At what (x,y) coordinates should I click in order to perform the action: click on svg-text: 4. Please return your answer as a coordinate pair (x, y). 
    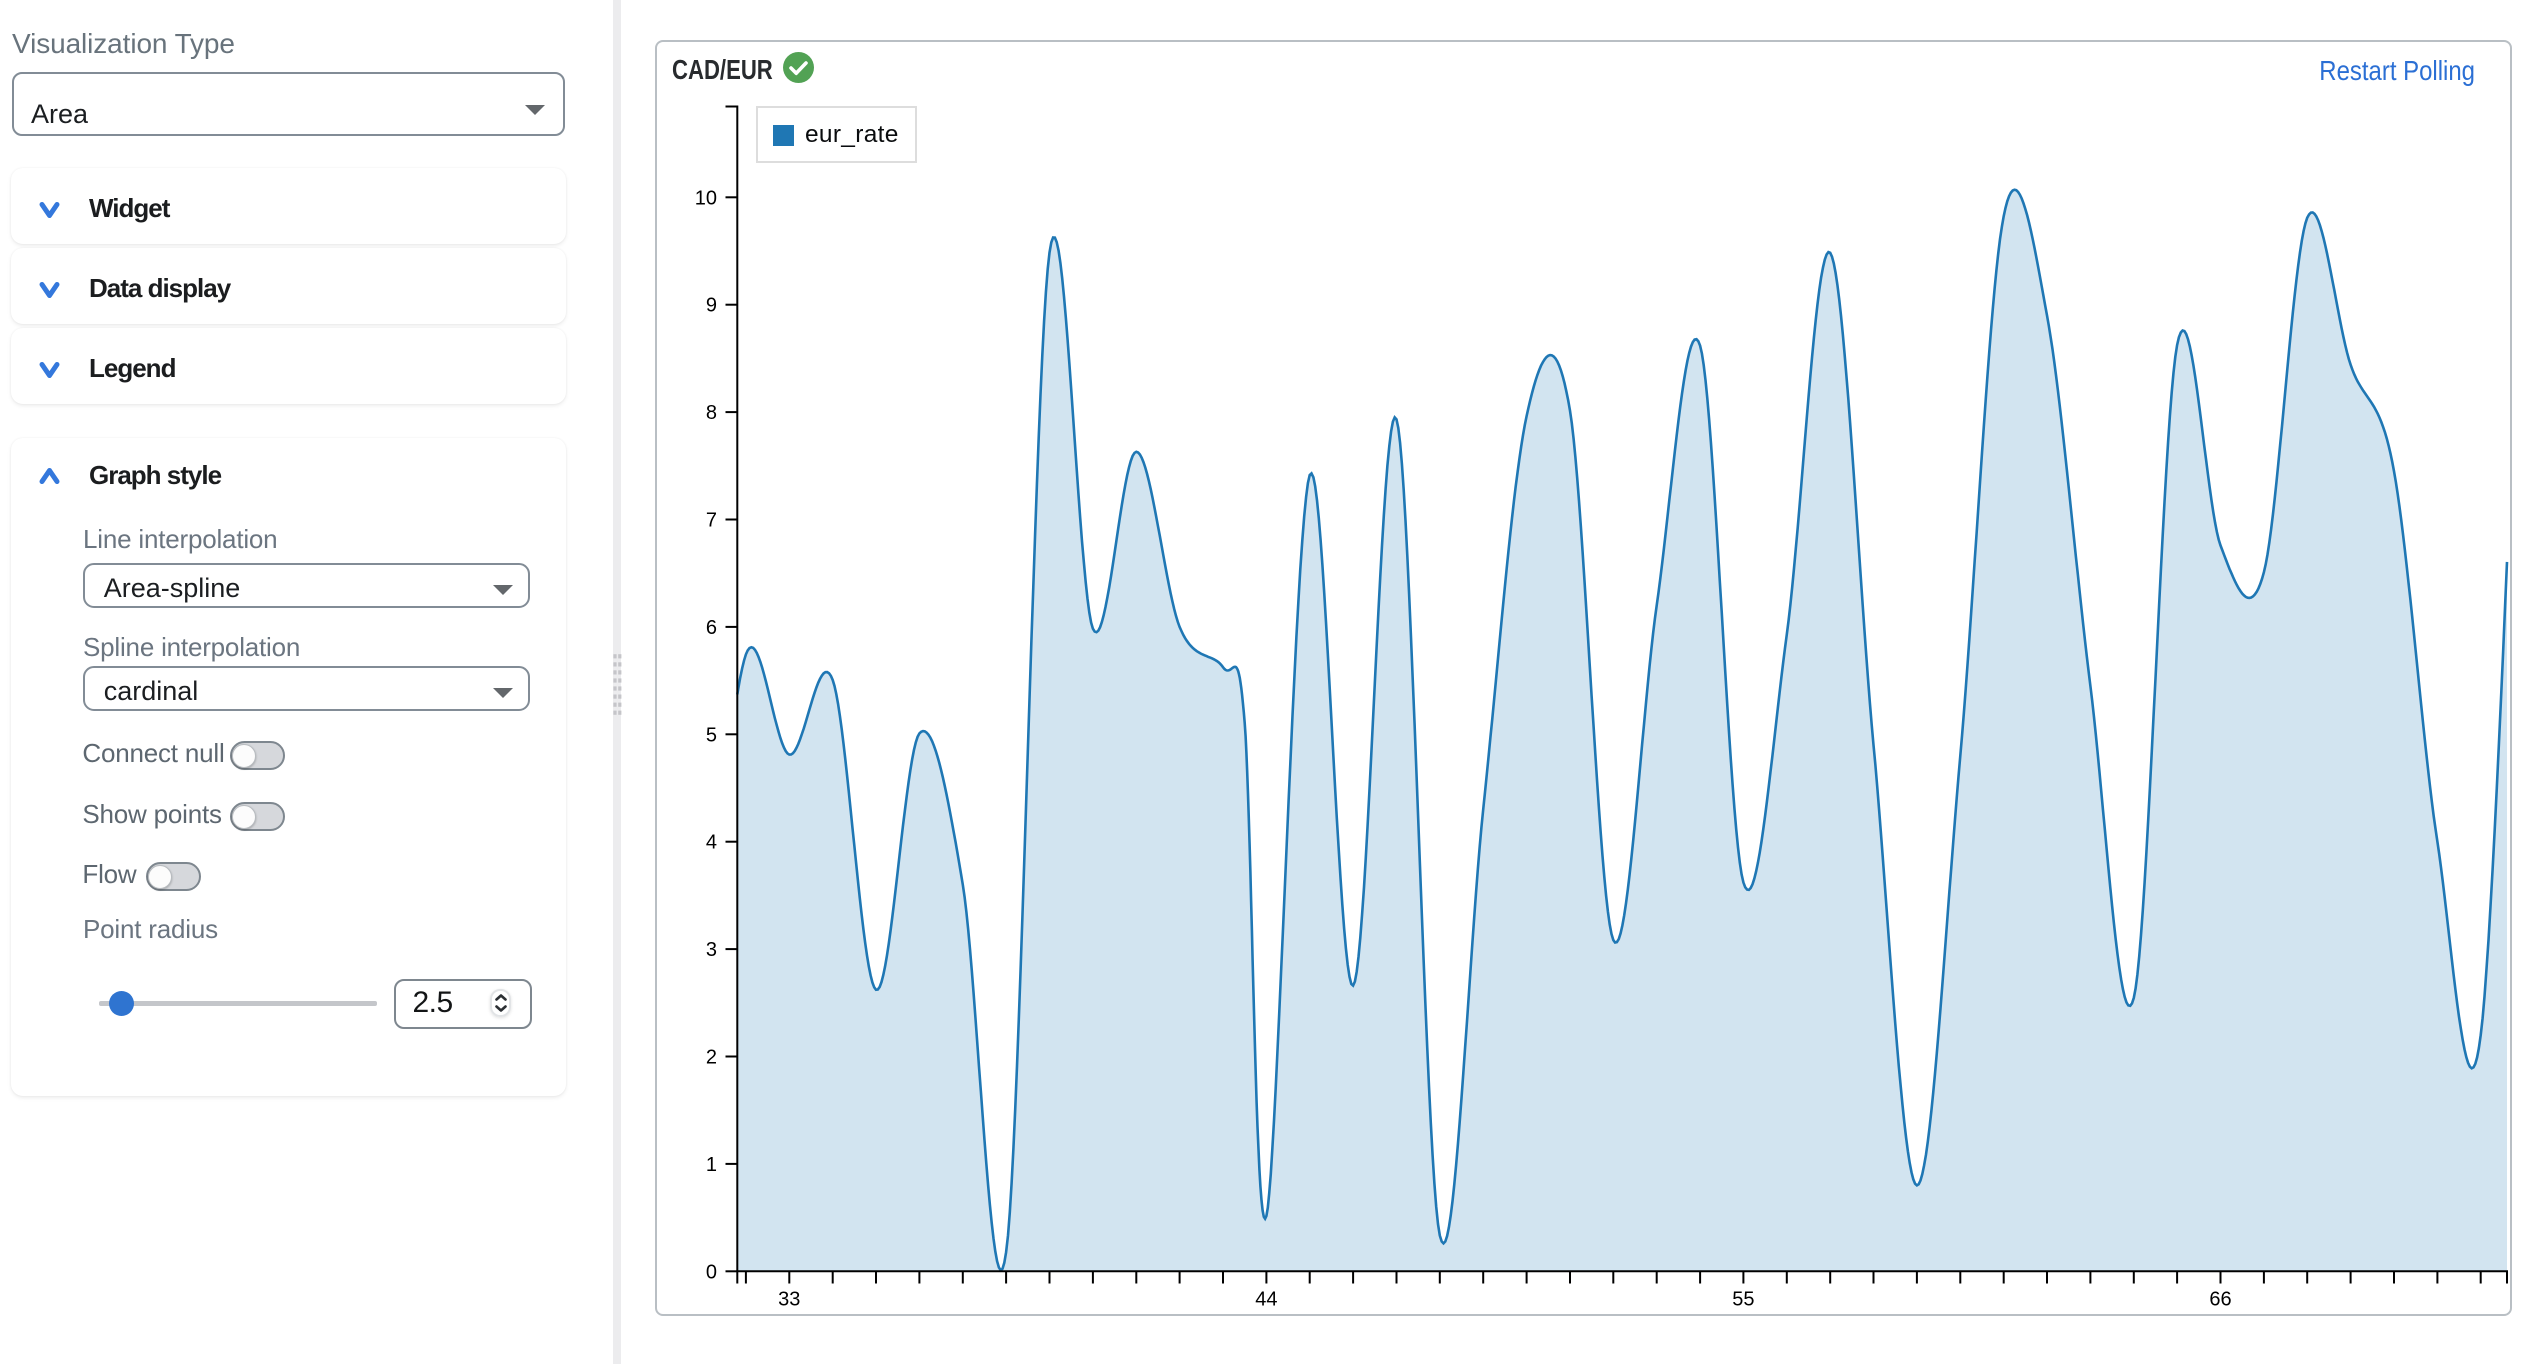
    Looking at the image, I should click on (711, 843).